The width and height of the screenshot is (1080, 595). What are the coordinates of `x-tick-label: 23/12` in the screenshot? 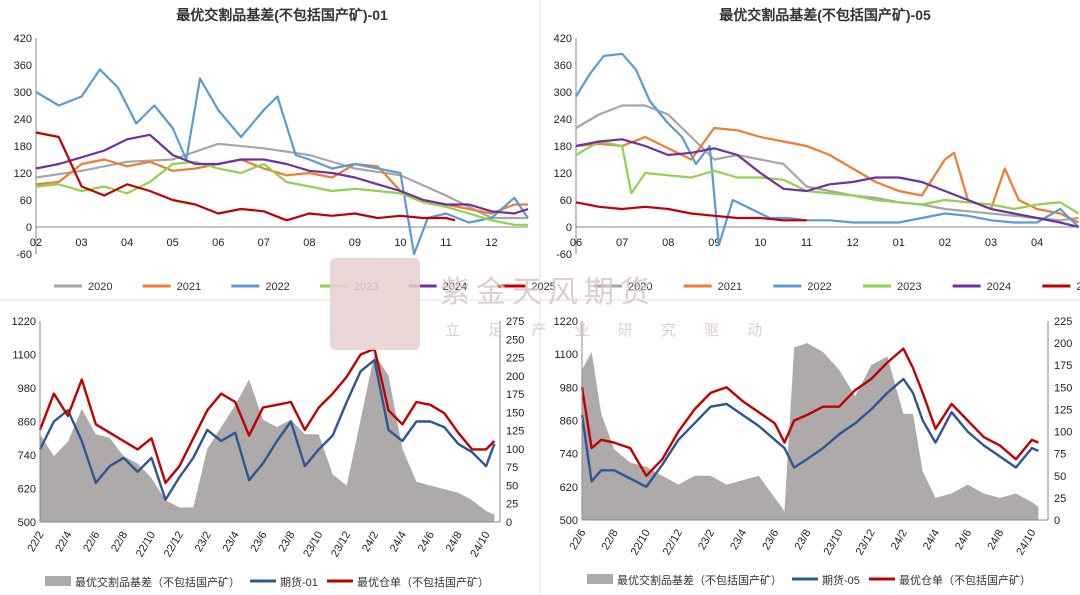 It's located at (341, 545).